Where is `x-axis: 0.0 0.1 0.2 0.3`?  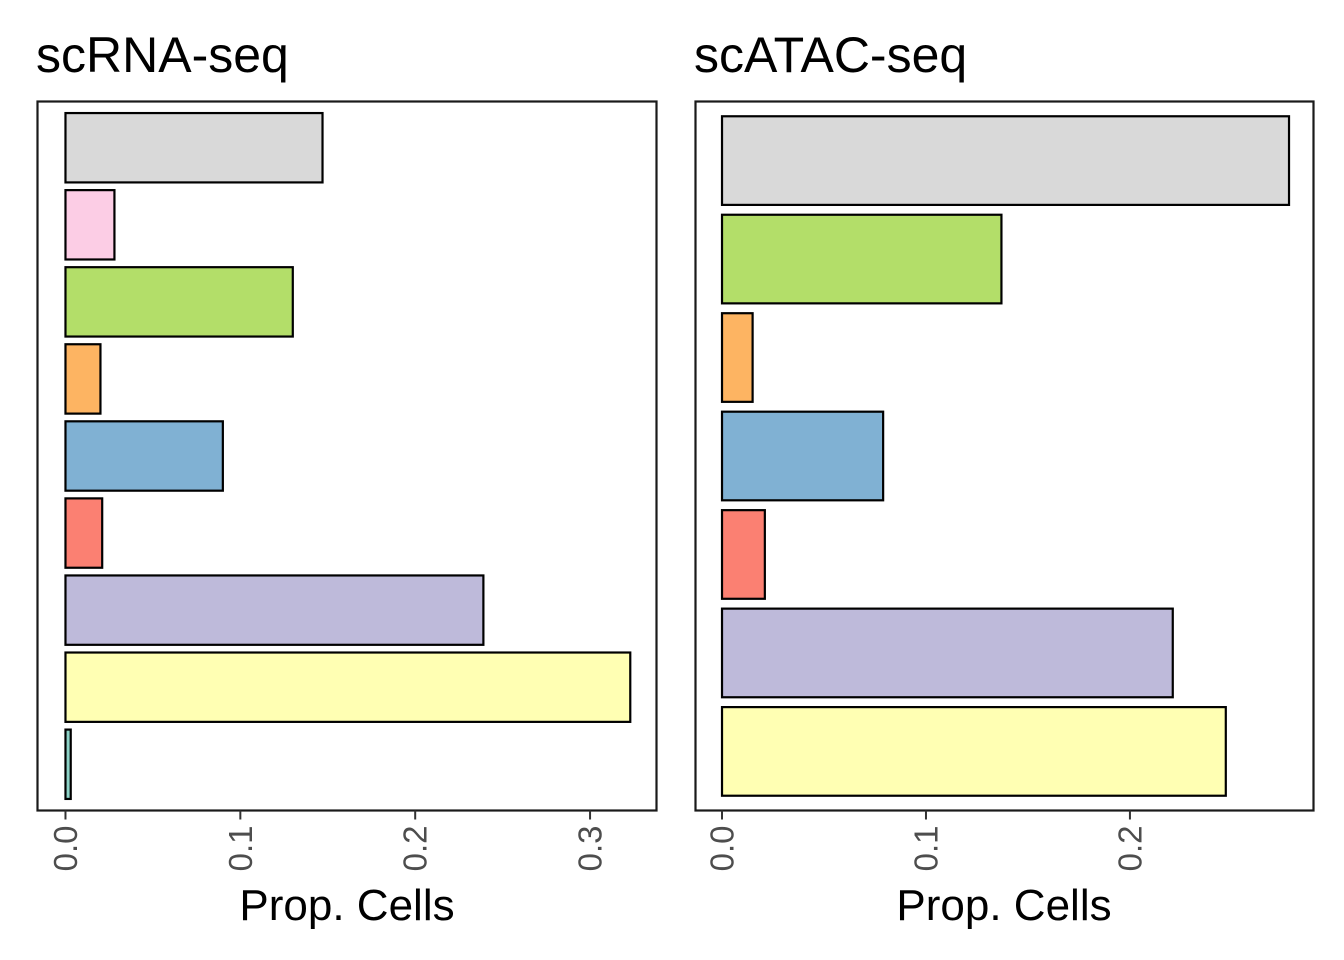 x-axis: 0.0 0.1 0.2 0.3 is located at coordinates (328, 841).